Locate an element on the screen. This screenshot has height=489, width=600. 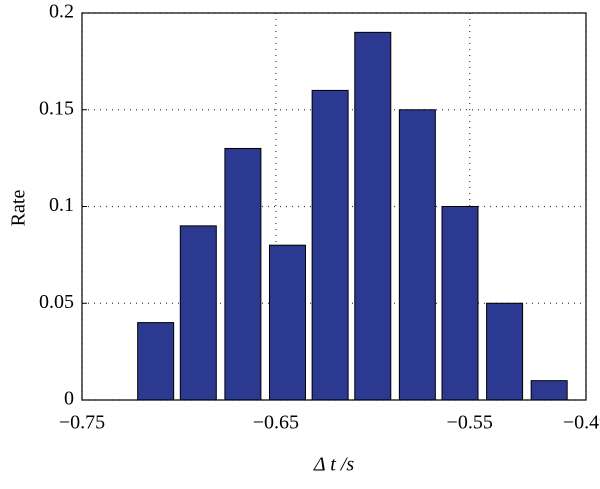
x-tick-label: −0.75 is located at coordinates (82, 423).